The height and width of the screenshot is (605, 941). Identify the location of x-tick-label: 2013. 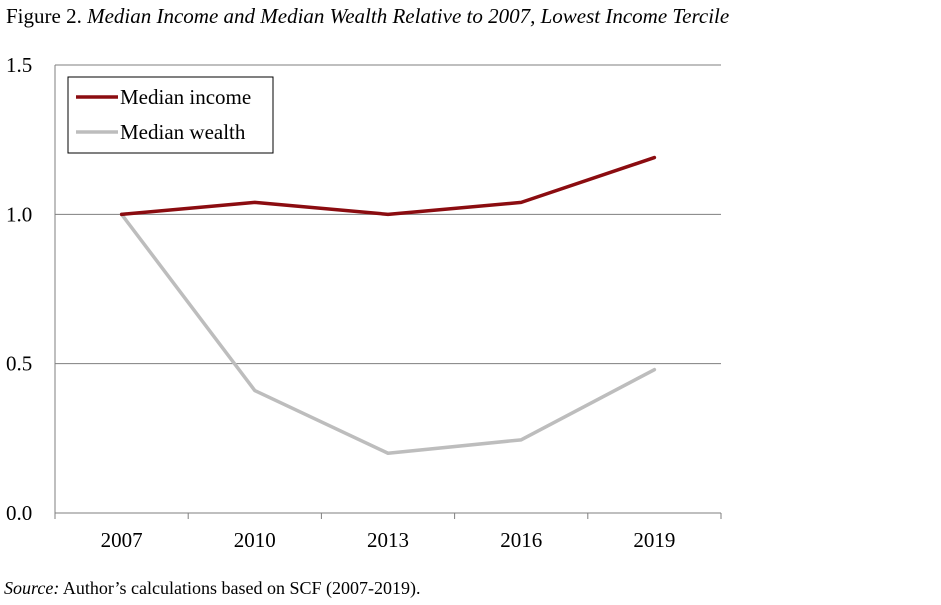
(388, 540).